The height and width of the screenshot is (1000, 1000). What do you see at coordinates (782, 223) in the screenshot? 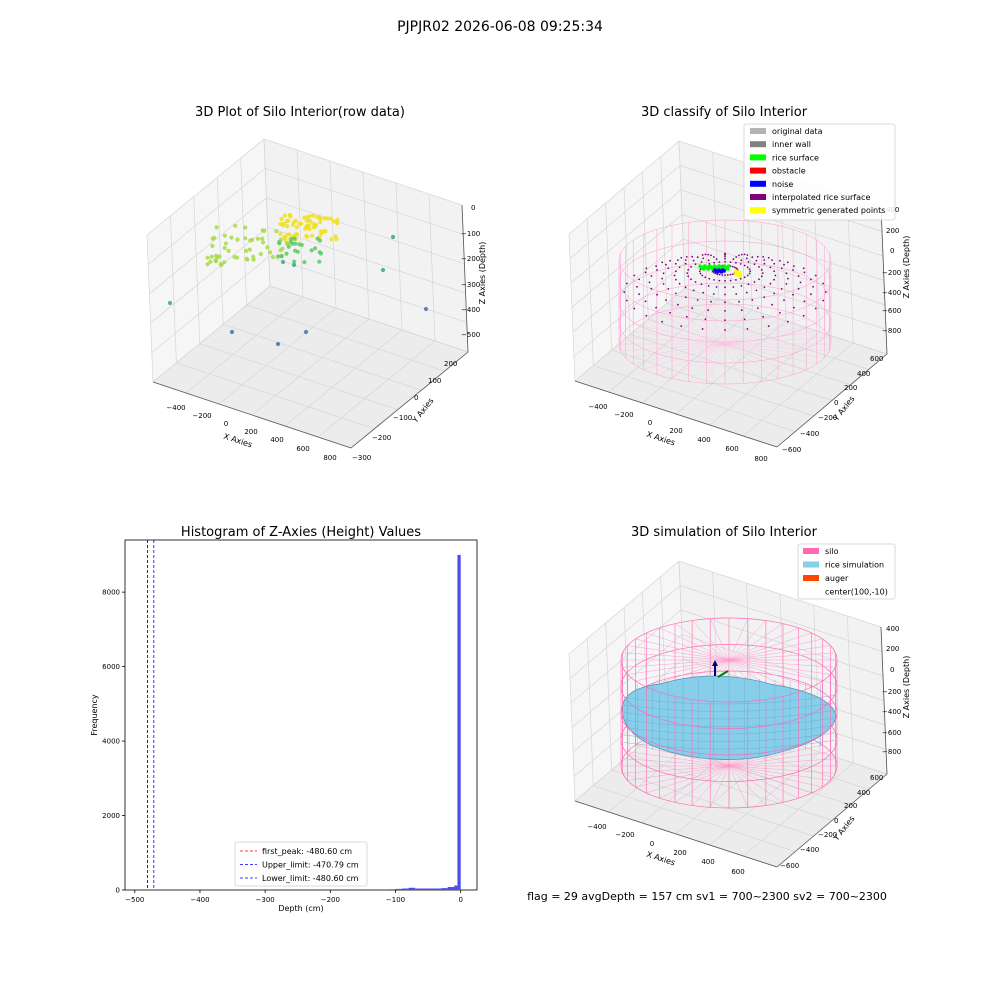
I see `classify-grid-line` at bounding box center [782, 223].